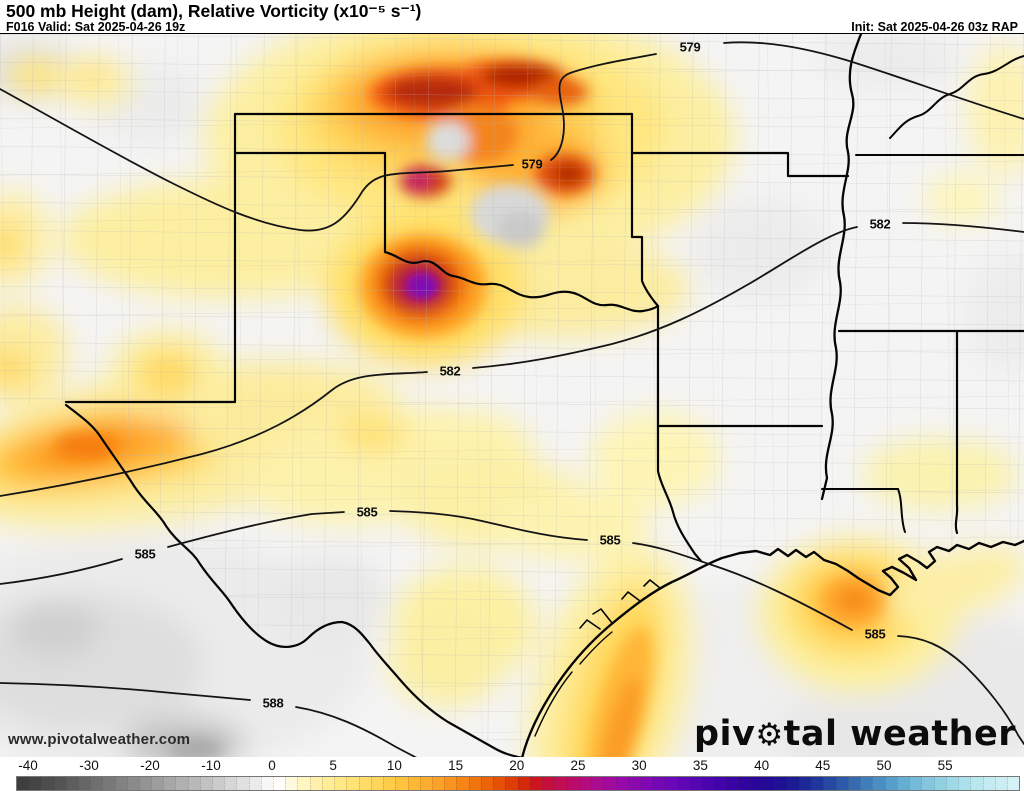  I want to click on louisiana-mississippi-border, so click(863, 510).